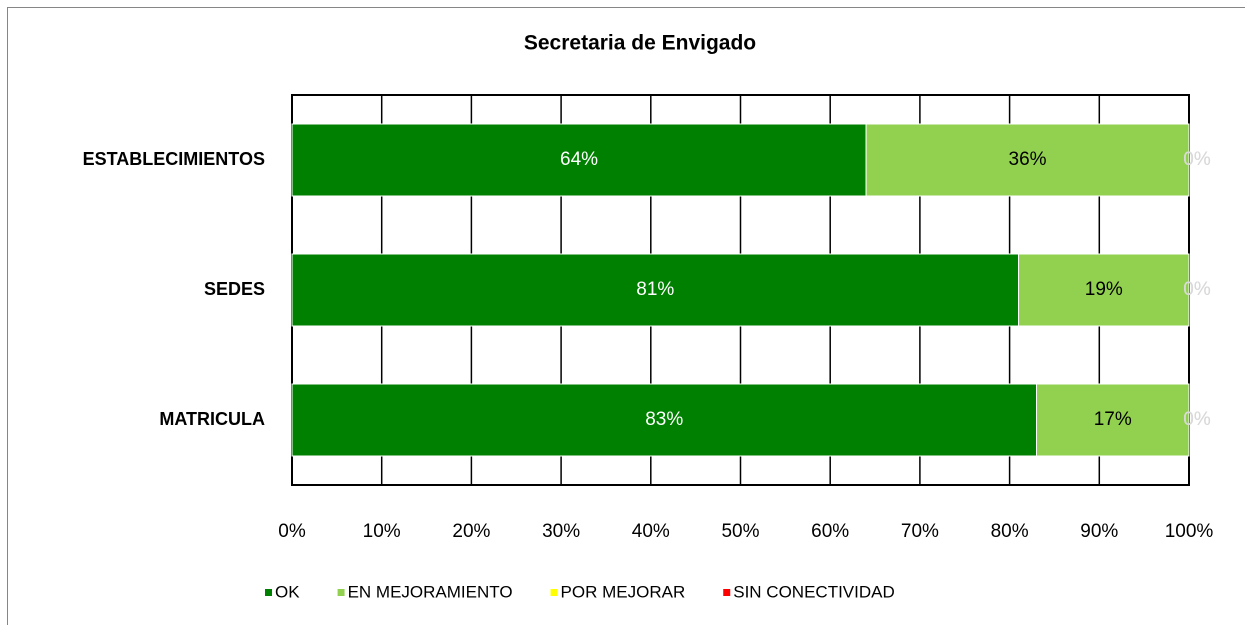  I want to click on legend-label: EN MEJORAMIENTO, so click(430, 591).